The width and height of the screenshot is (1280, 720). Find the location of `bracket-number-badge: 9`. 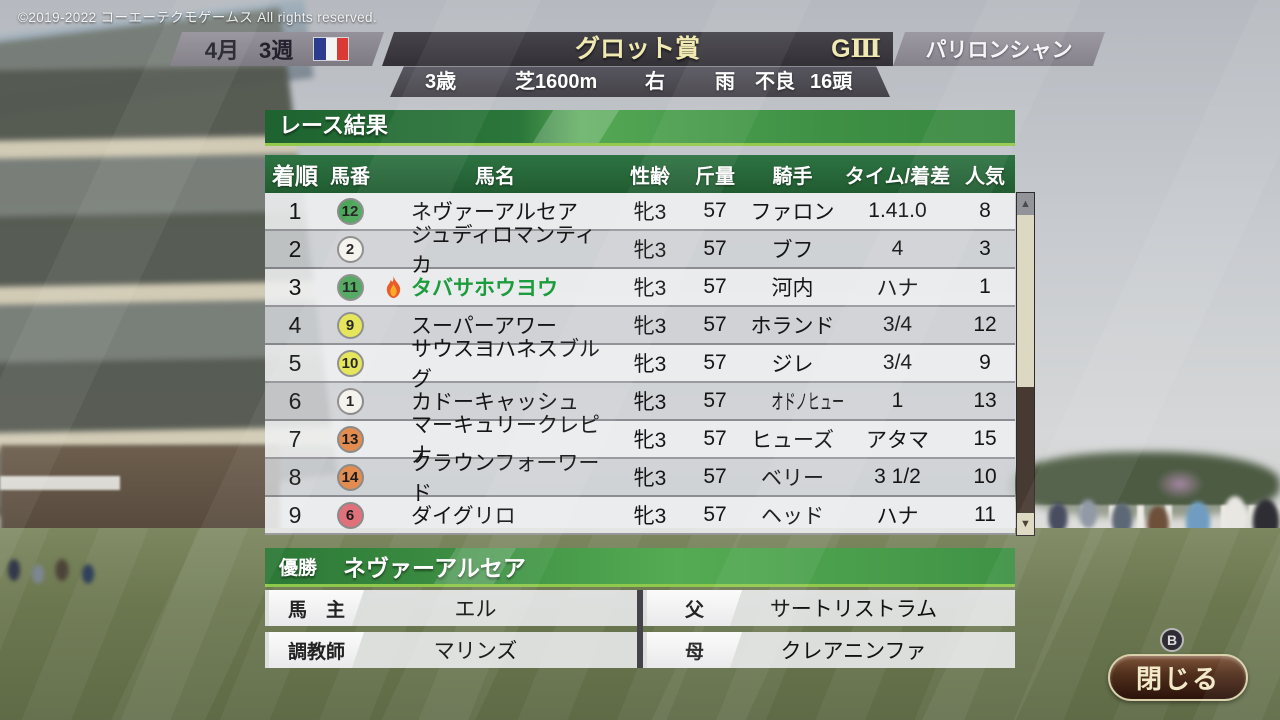

bracket-number-badge: 9 is located at coordinates (350, 325).